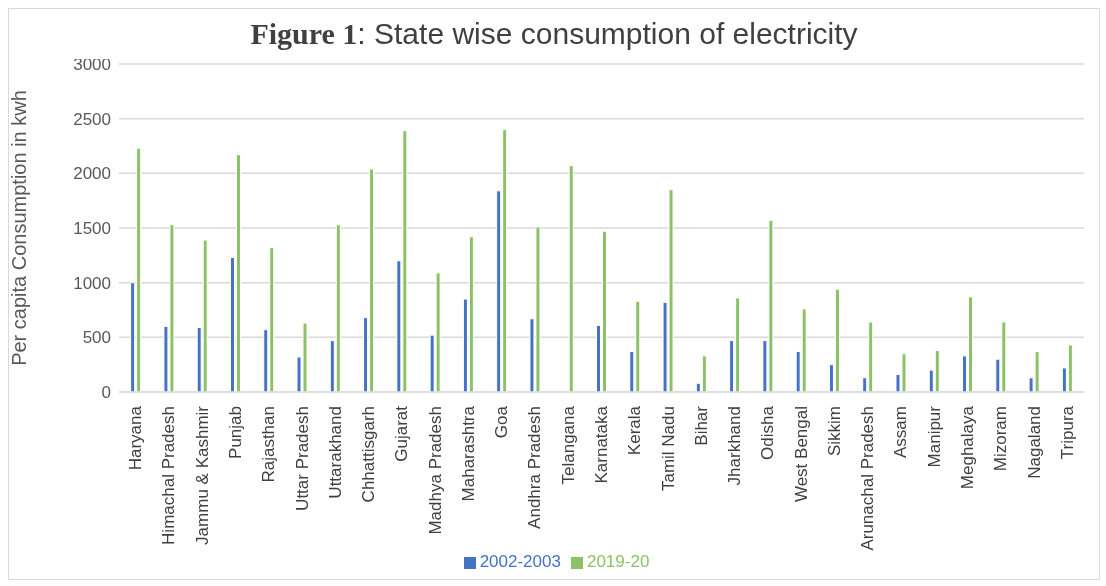  What do you see at coordinates (136, 438) in the screenshot?
I see `x-tick-label: Haryana` at bounding box center [136, 438].